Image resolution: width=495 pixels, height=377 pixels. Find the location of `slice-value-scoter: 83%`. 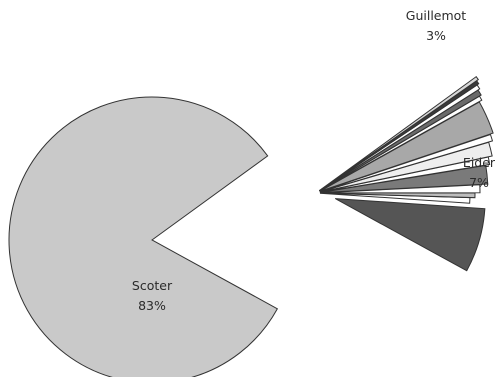

slice-value-scoter: 83% is located at coordinates (152, 305).